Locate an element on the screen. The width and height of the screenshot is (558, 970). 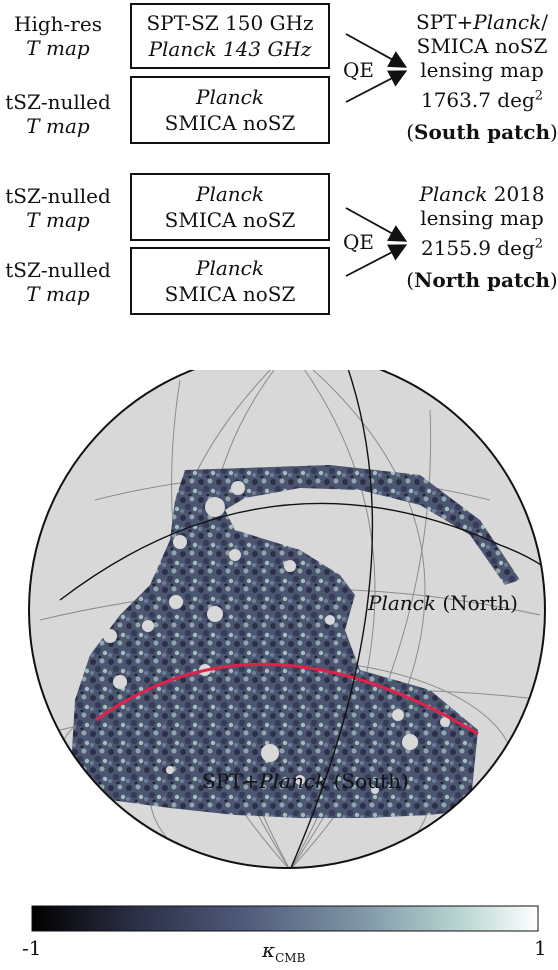
colorbar-quantity-label: κCMB is located at coordinates (284, 951).